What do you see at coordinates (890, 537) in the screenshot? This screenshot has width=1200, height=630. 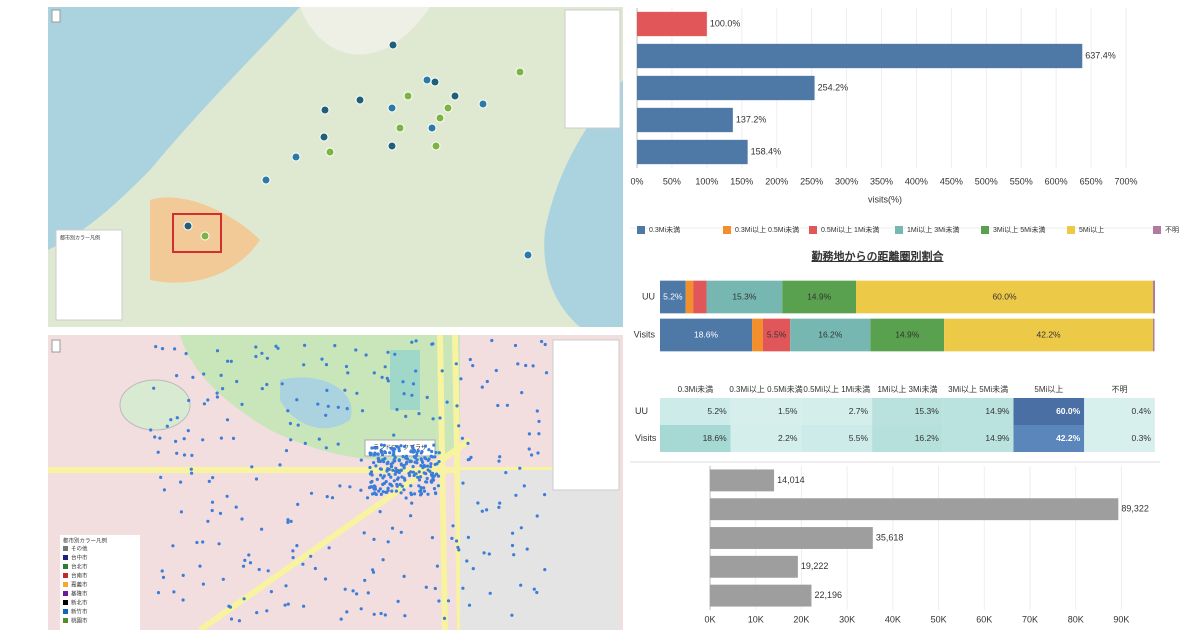 I see `value-label: 35,618` at bounding box center [890, 537].